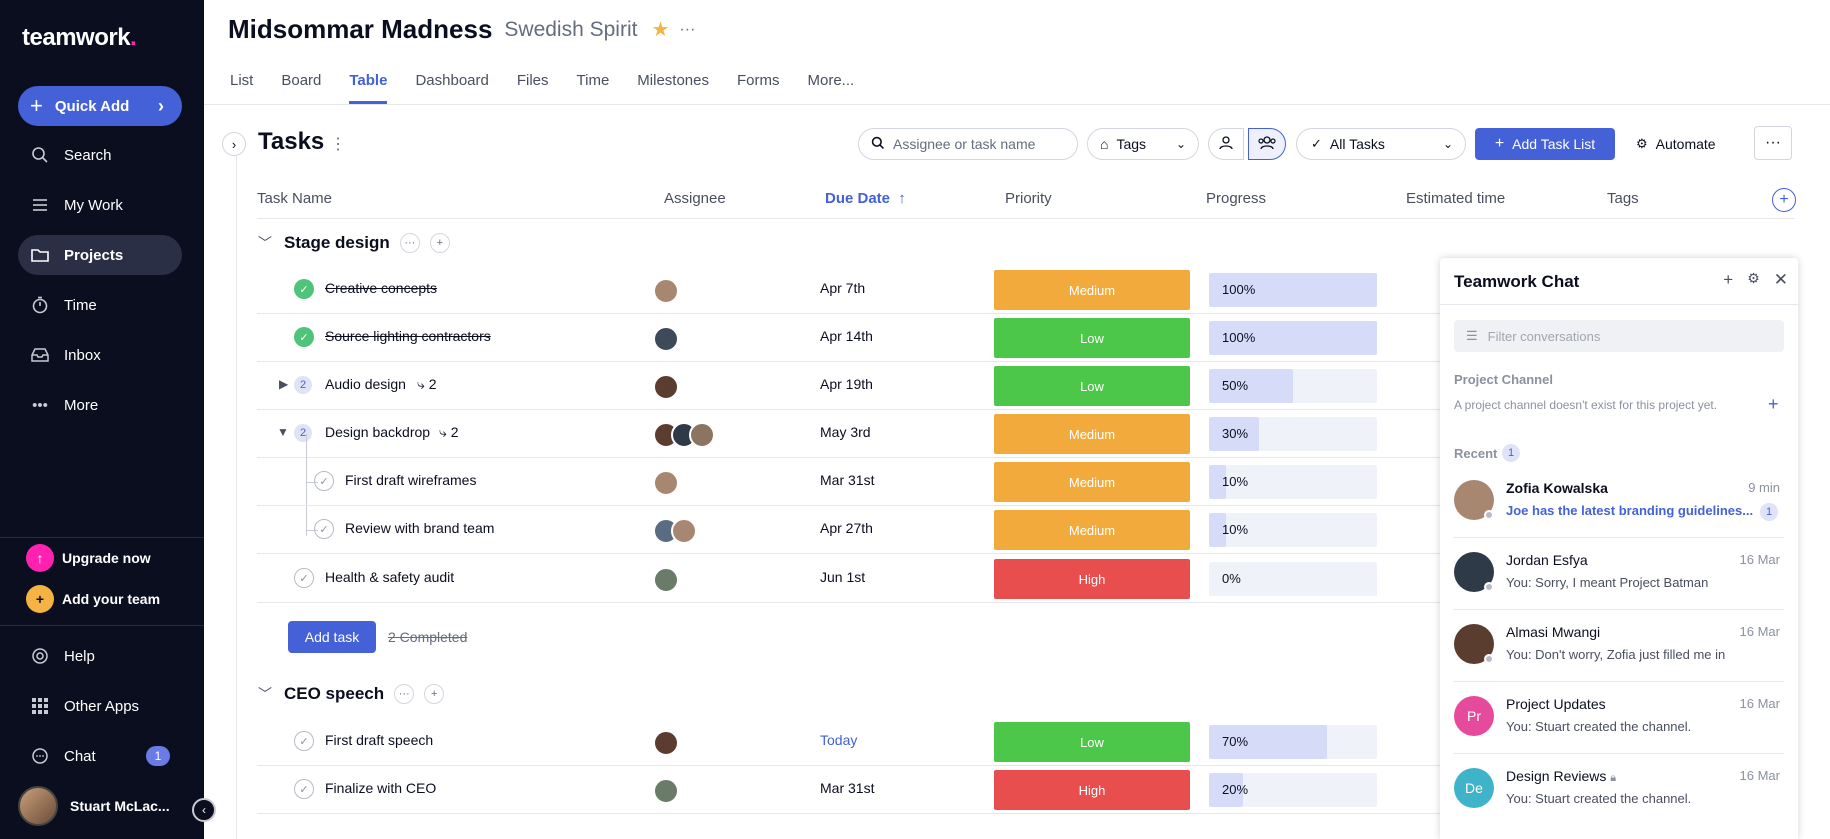 Image resolution: width=1830 pixels, height=839 pixels. Describe the element at coordinates (452, 80) in the screenshot. I see `tab-dashboard: Dashboard` at that location.